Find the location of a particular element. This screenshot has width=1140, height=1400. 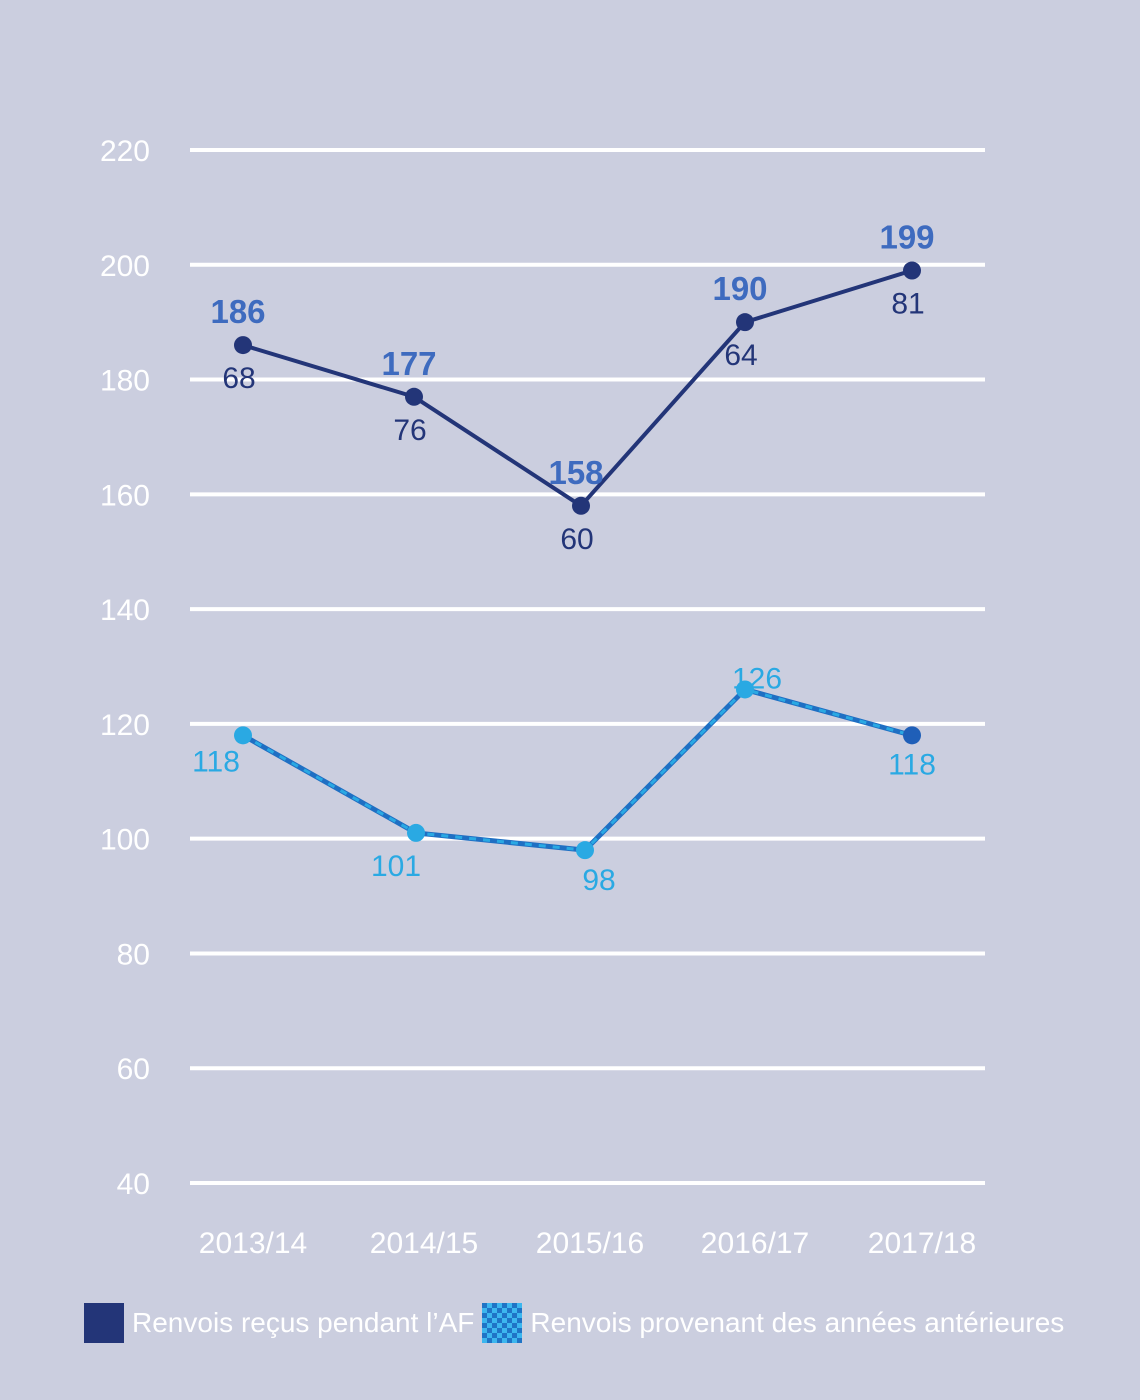

series-line-previous-pattern is located at coordinates (577, 769).